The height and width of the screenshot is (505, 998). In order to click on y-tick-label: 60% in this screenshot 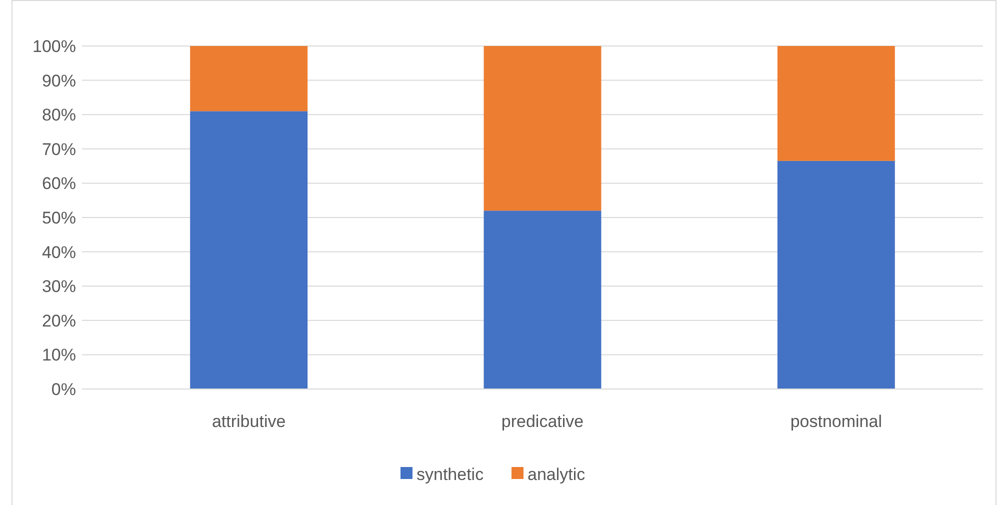, I will do `click(59, 184)`.